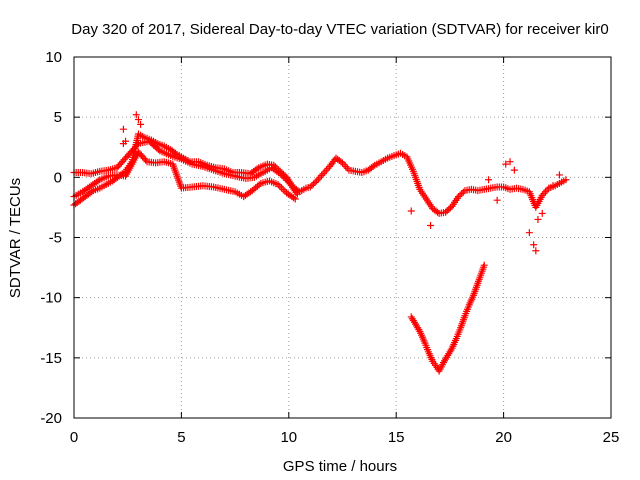  Describe the element at coordinates (611, 437) in the screenshot. I see `x-tick-label: 25` at that location.